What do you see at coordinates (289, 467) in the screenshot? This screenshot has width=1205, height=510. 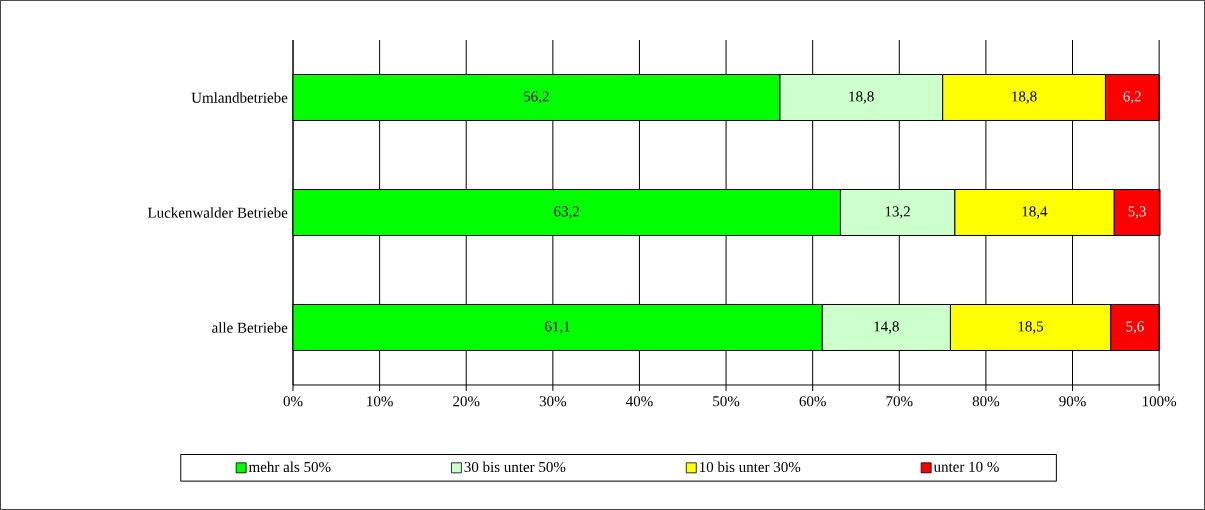 I see `legend-label: mehr als 50%` at bounding box center [289, 467].